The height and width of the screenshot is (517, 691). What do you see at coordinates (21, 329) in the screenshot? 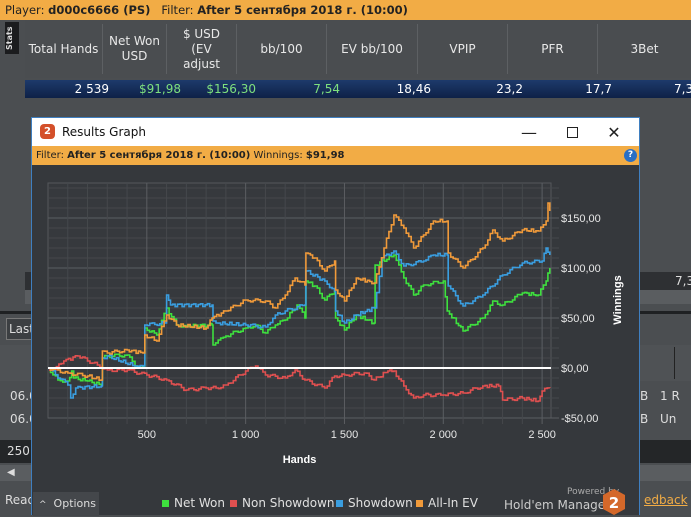
I see `date-range-value: Last` at bounding box center [21, 329].